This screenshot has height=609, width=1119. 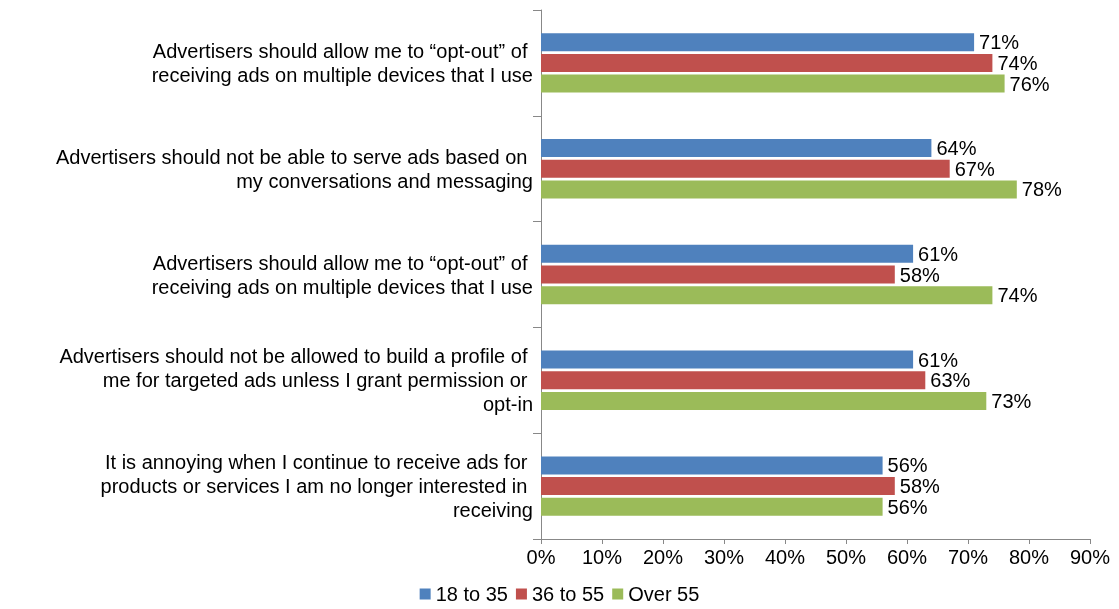 What do you see at coordinates (907, 557) in the screenshot?
I see `x-tick-label: 60%` at bounding box center [907, 557].